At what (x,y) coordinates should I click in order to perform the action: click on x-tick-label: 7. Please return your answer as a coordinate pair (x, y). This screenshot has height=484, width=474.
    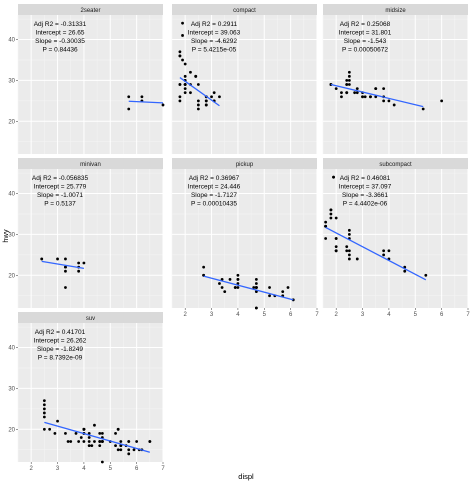
    Looking at the image, I should click on (163, 469).